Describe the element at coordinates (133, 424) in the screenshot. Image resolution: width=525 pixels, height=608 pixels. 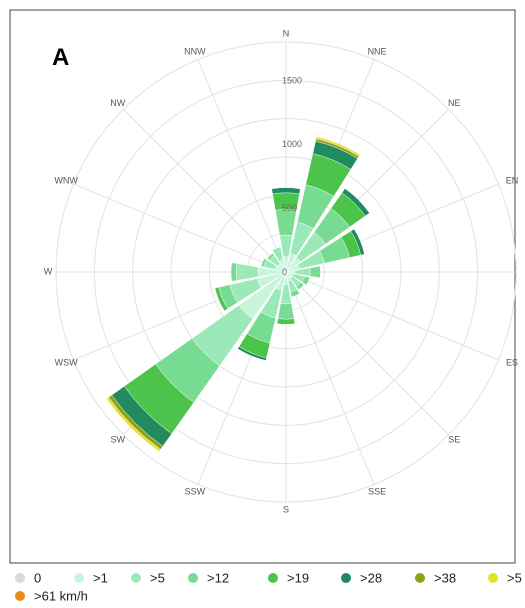
I see `wedge-sw` at that location.